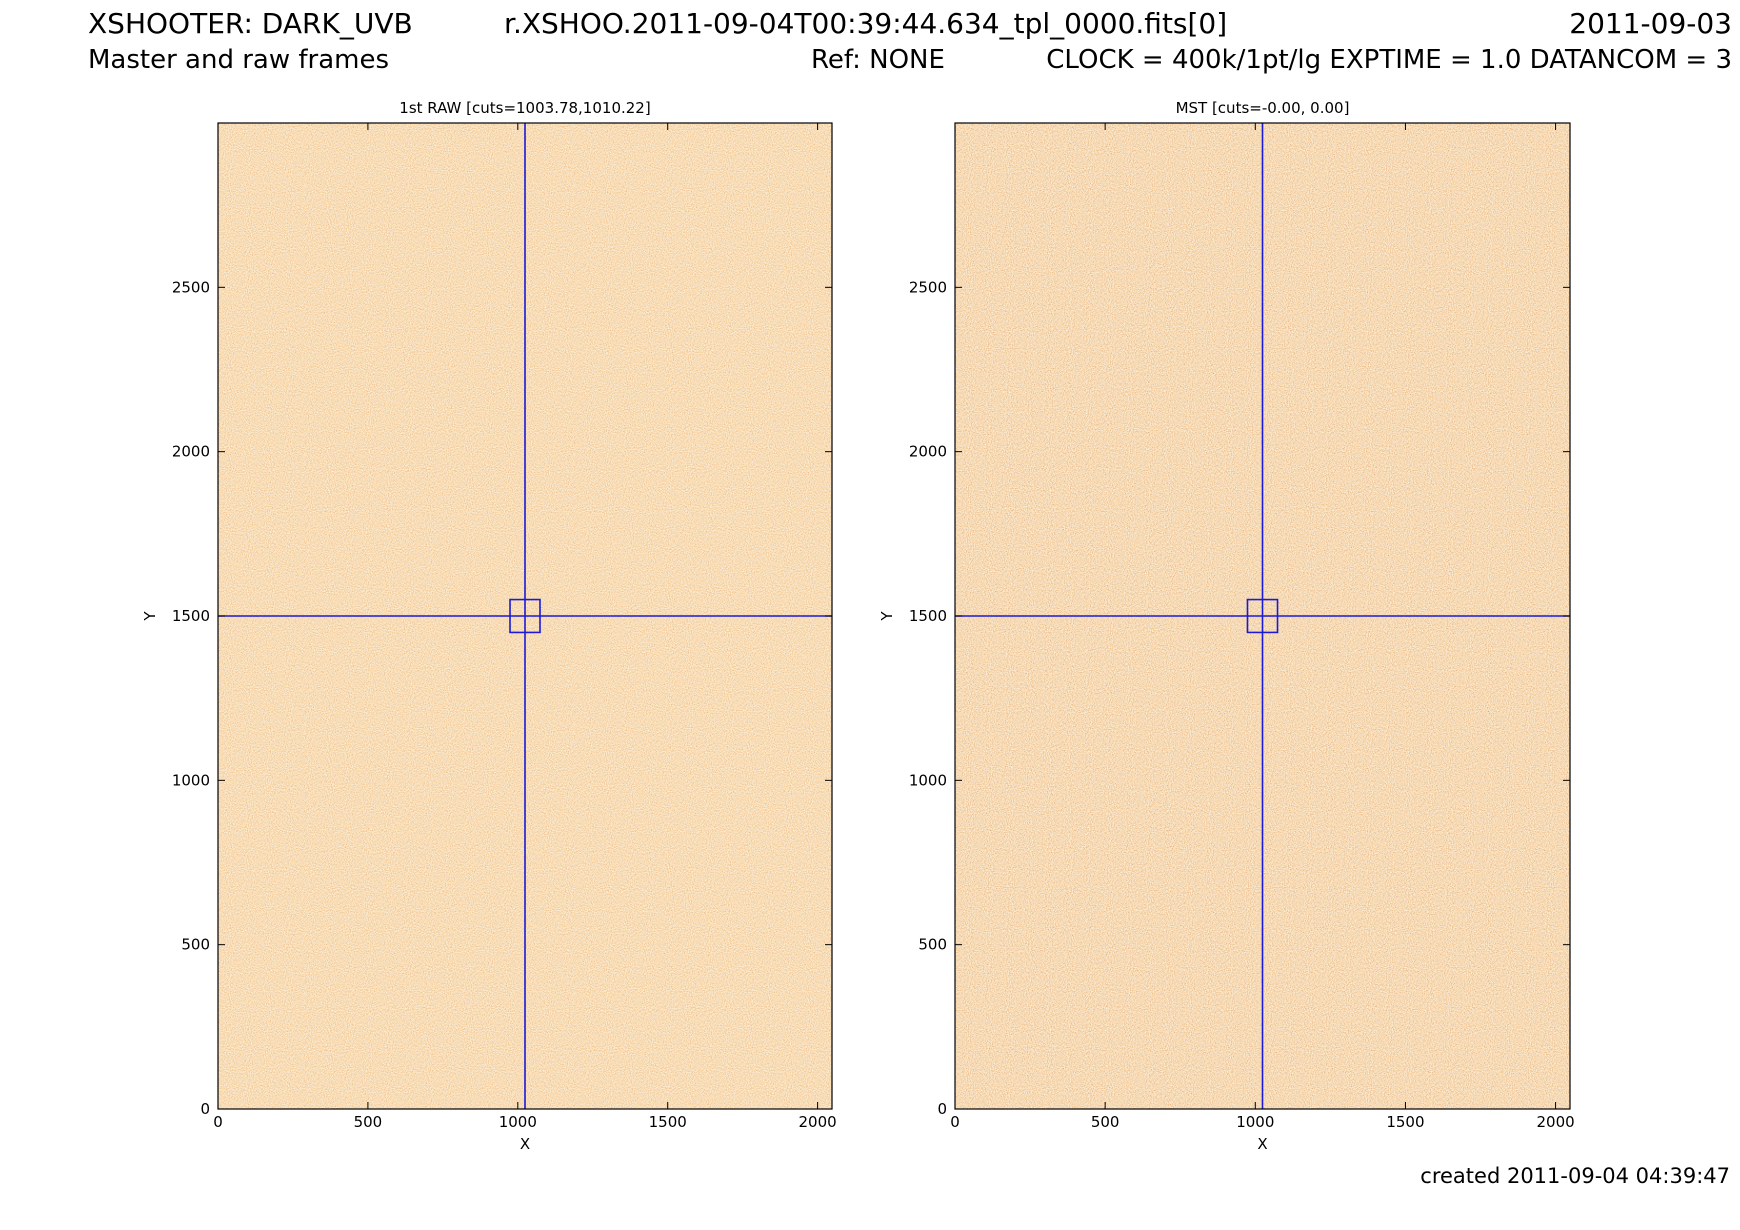  Describe the element at coordinates (1263, 108) in the screenshot. I see `panel-title: MST [cuts=-0.00, 0.00]` at that location.